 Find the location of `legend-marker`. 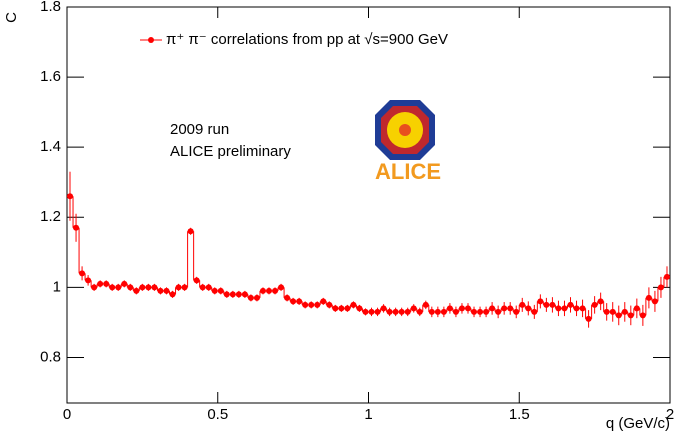

legend-marker is located at coordinates (151, 40).